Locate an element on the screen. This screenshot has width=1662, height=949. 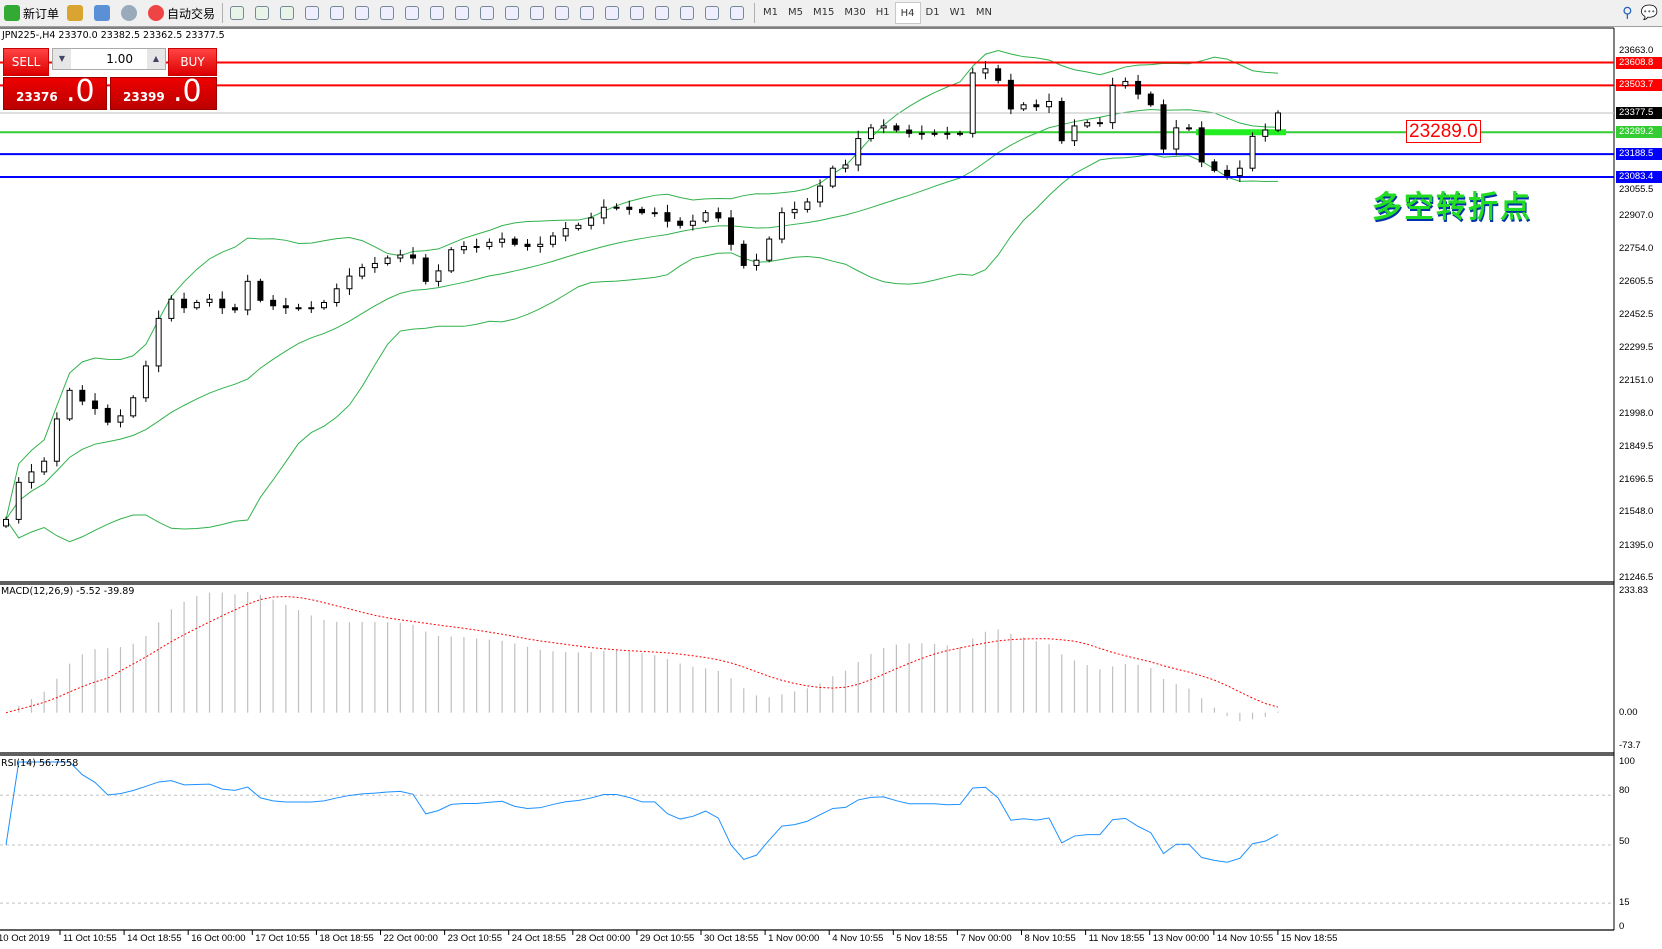
timeframe-mn: MN is located at coordinates (983, 12).